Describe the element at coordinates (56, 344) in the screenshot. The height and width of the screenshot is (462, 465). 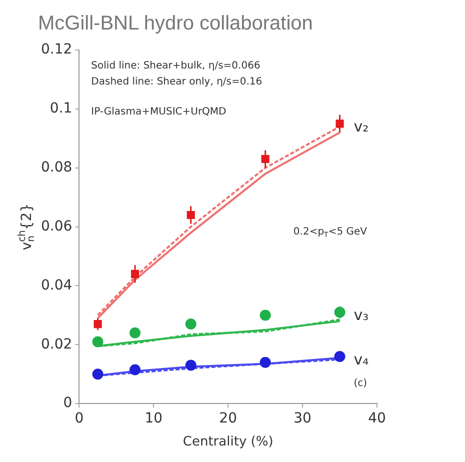
I see `y-tick-label: 0.02` at that location.